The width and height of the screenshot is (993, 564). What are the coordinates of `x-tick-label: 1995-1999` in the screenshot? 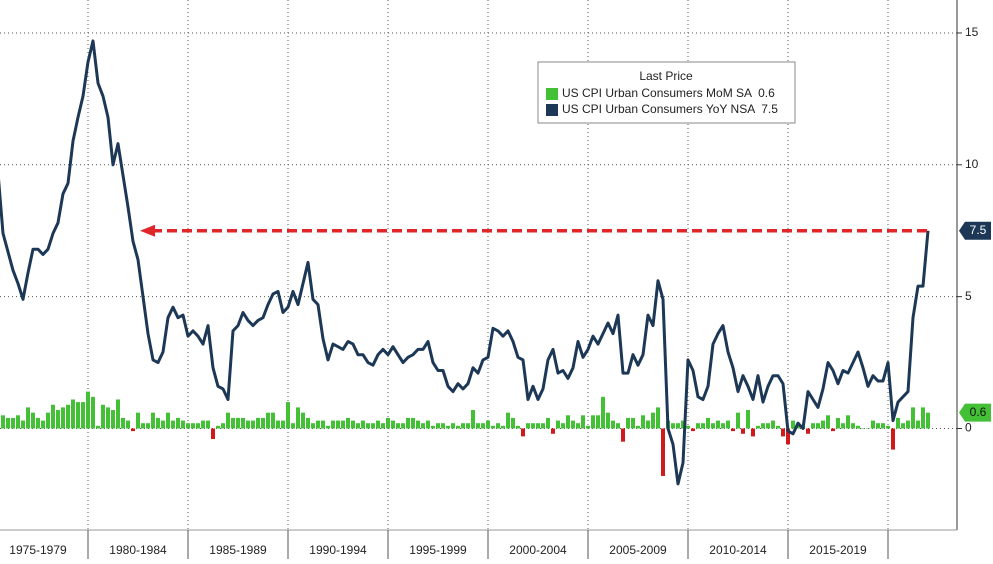 It's located at (438, 550).